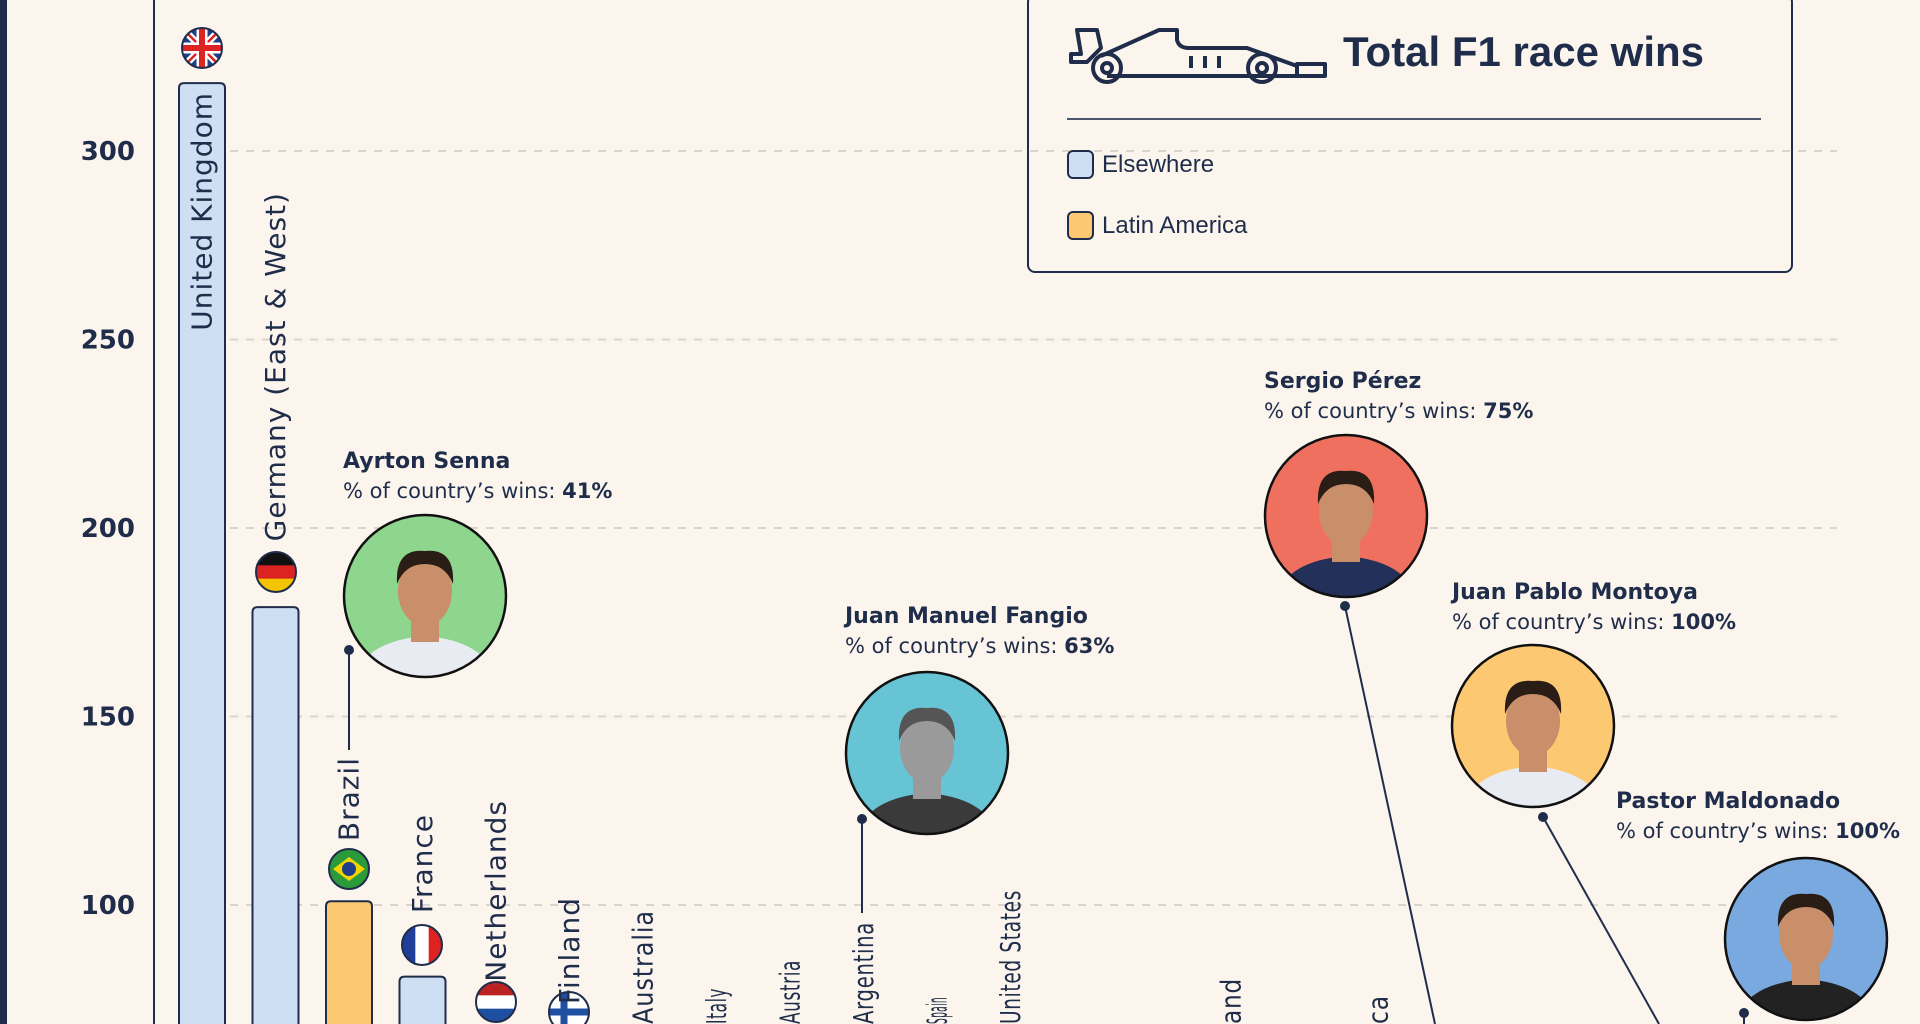  I want to click on category-label: United Kingdom, so click(202, 211).